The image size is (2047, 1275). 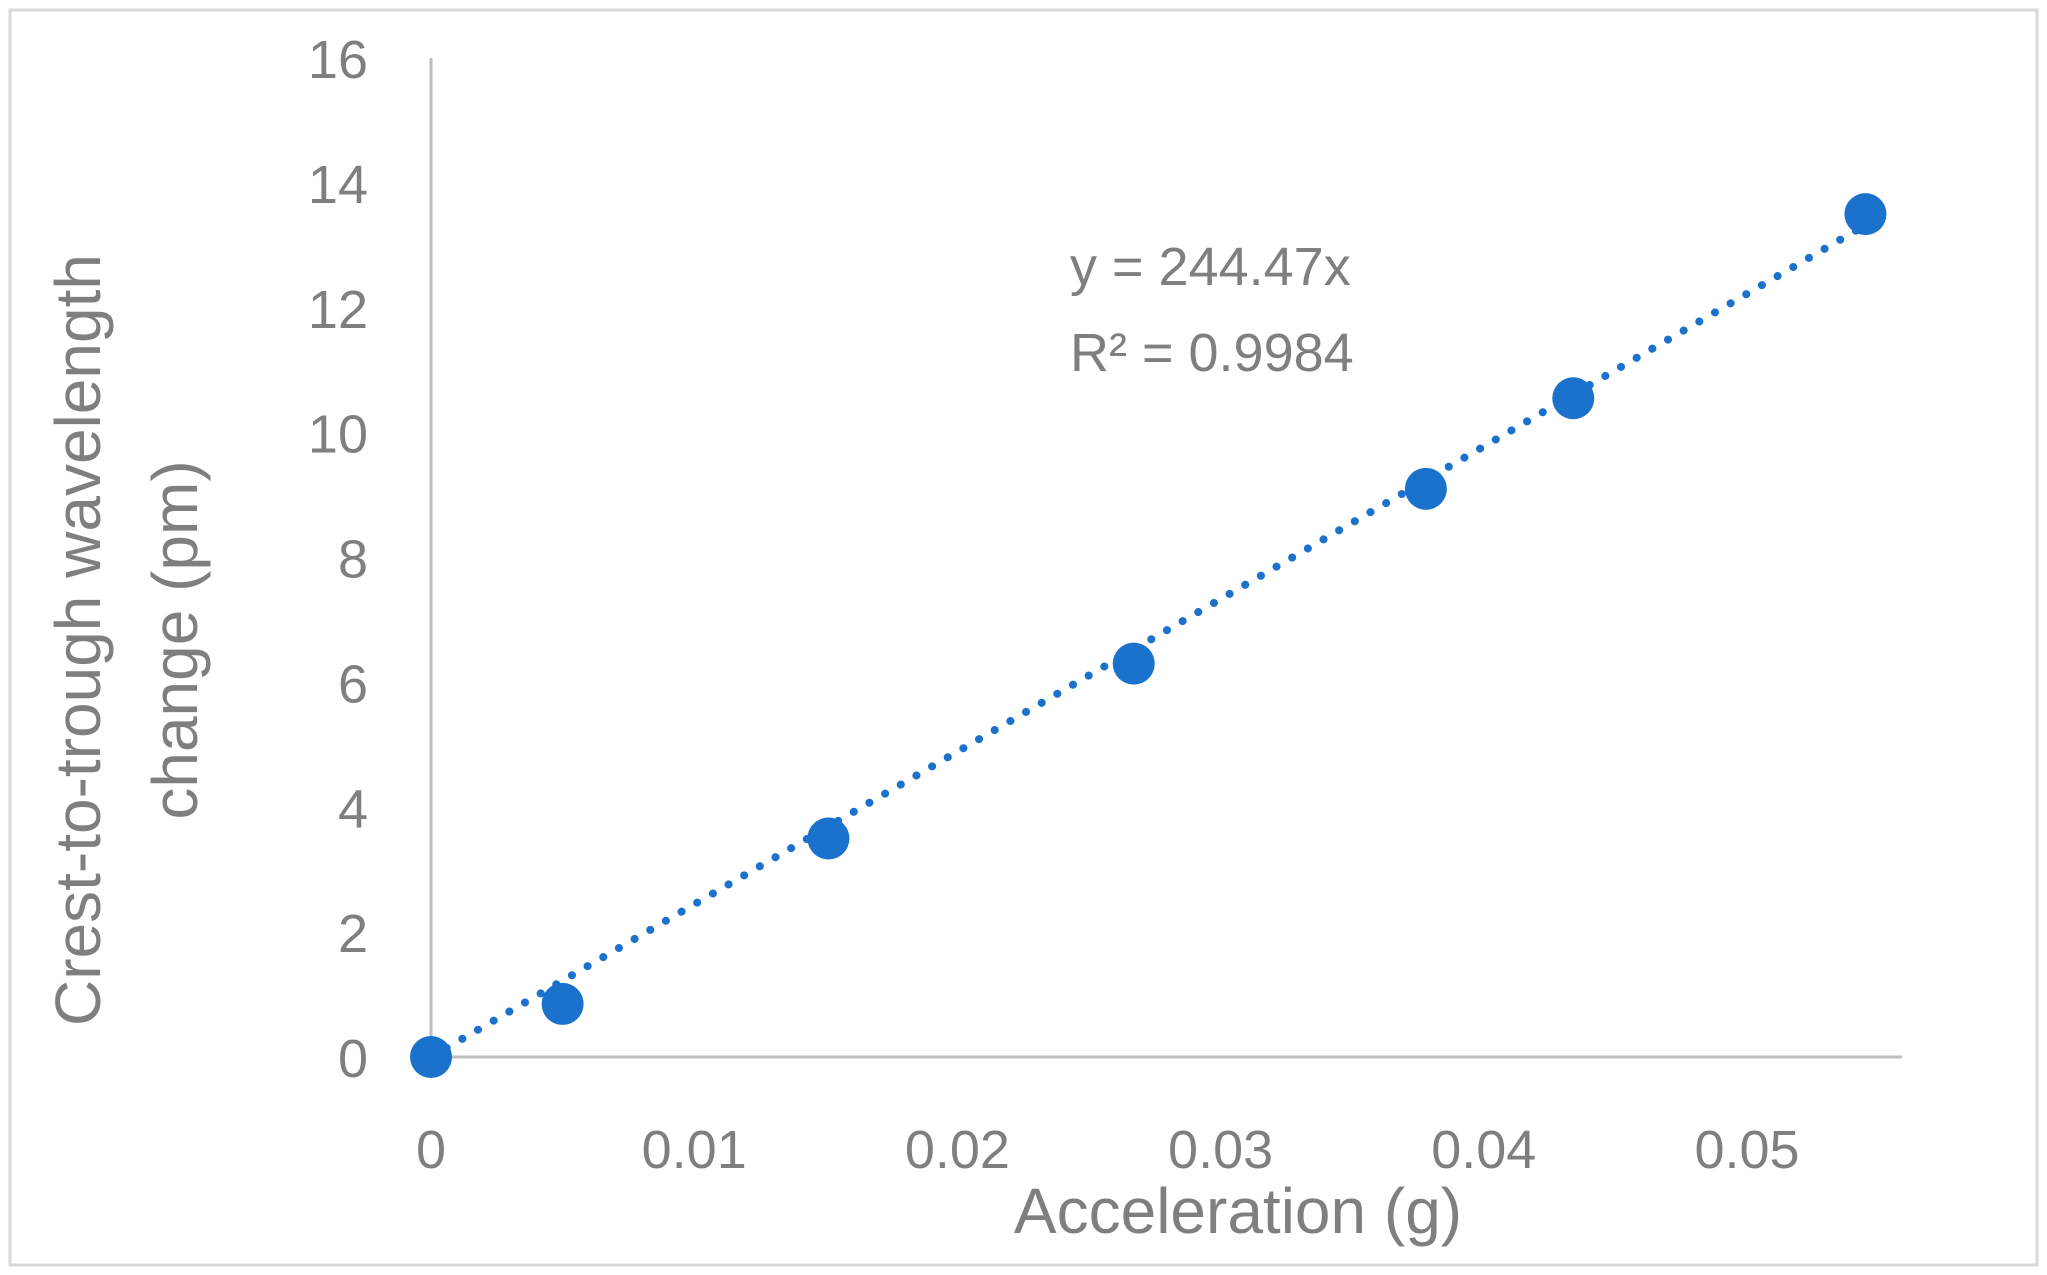 I want to click on x-tick-label: 0.04, so click(x=1483, y=1150).